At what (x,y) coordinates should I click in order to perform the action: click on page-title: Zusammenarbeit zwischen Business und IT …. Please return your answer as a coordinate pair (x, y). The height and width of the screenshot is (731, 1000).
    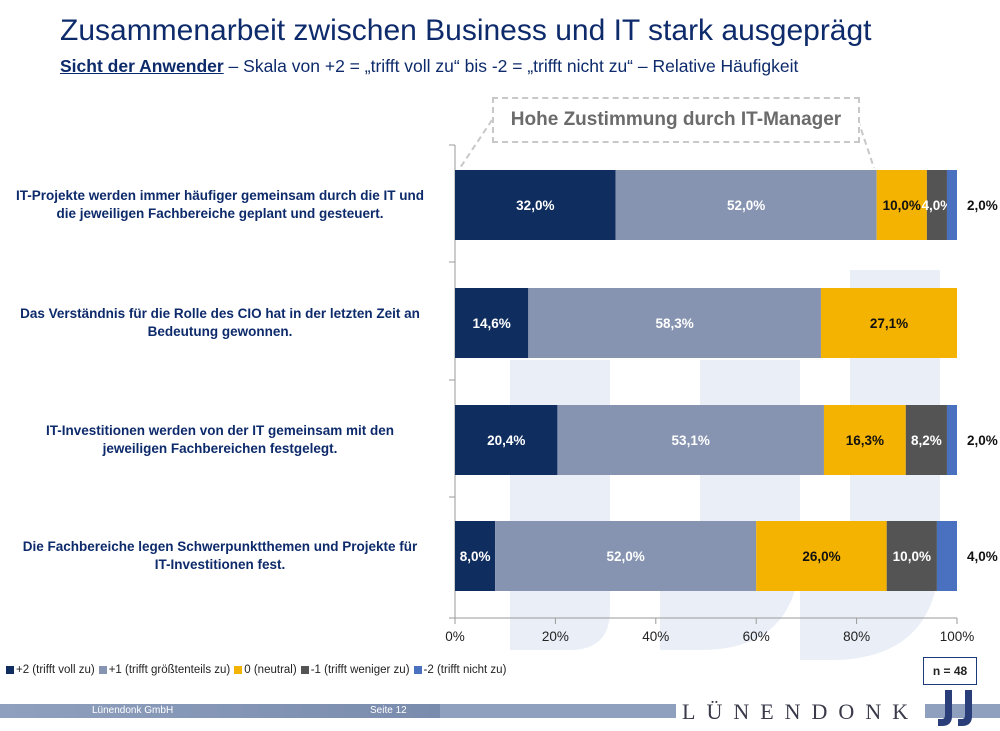
    Looking at the image, I should click on (466, 30).